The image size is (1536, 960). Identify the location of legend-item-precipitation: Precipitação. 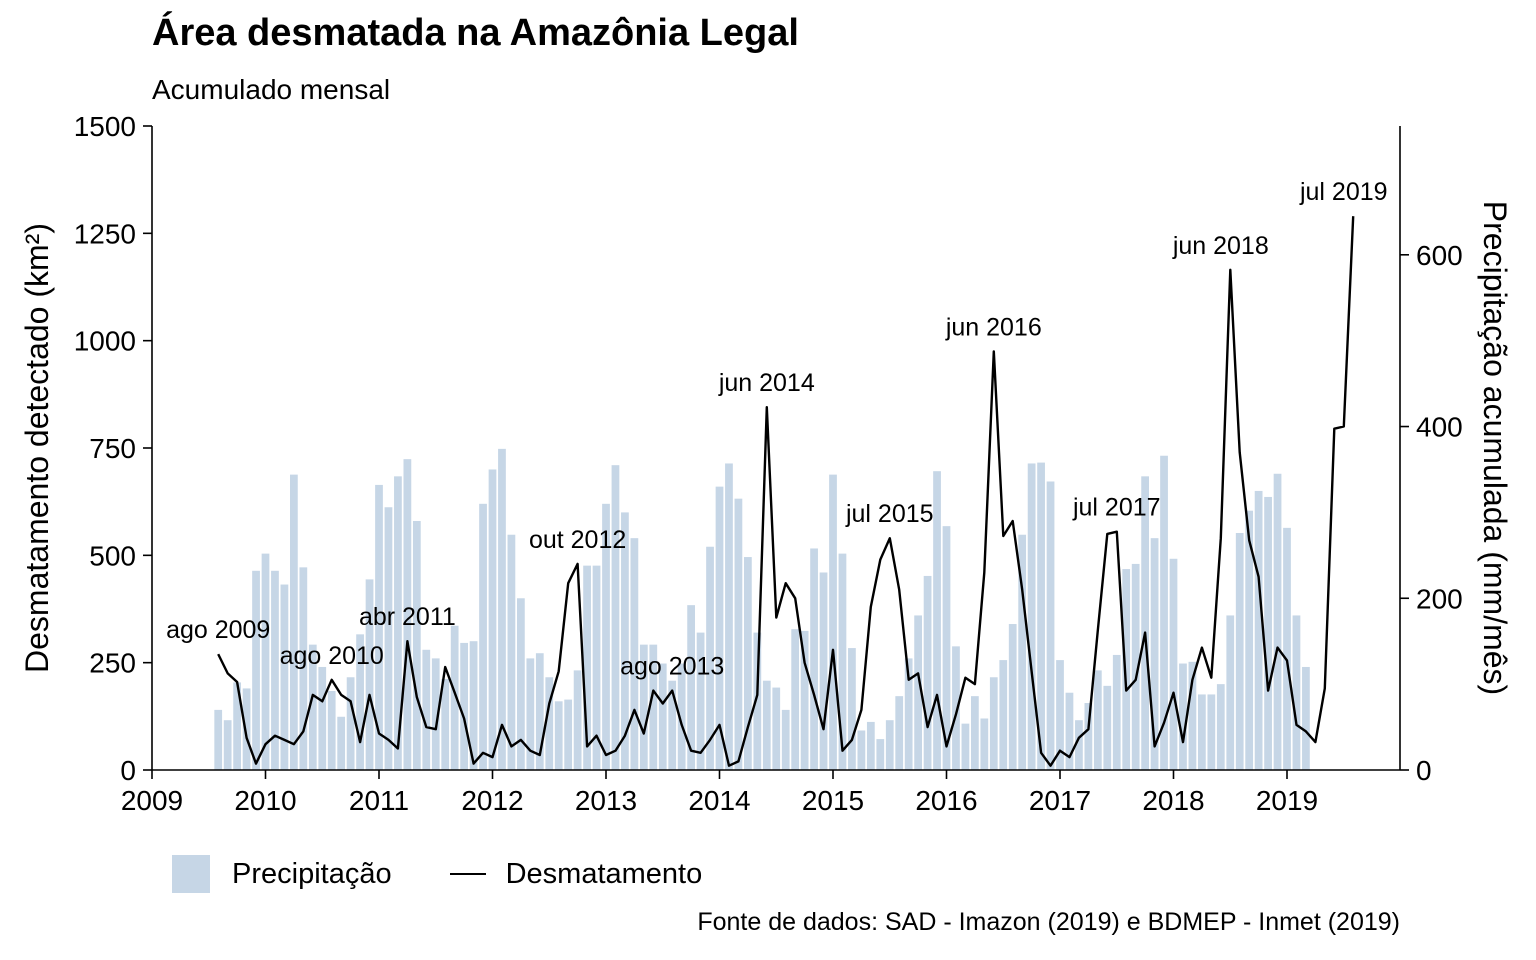
(282, 874).